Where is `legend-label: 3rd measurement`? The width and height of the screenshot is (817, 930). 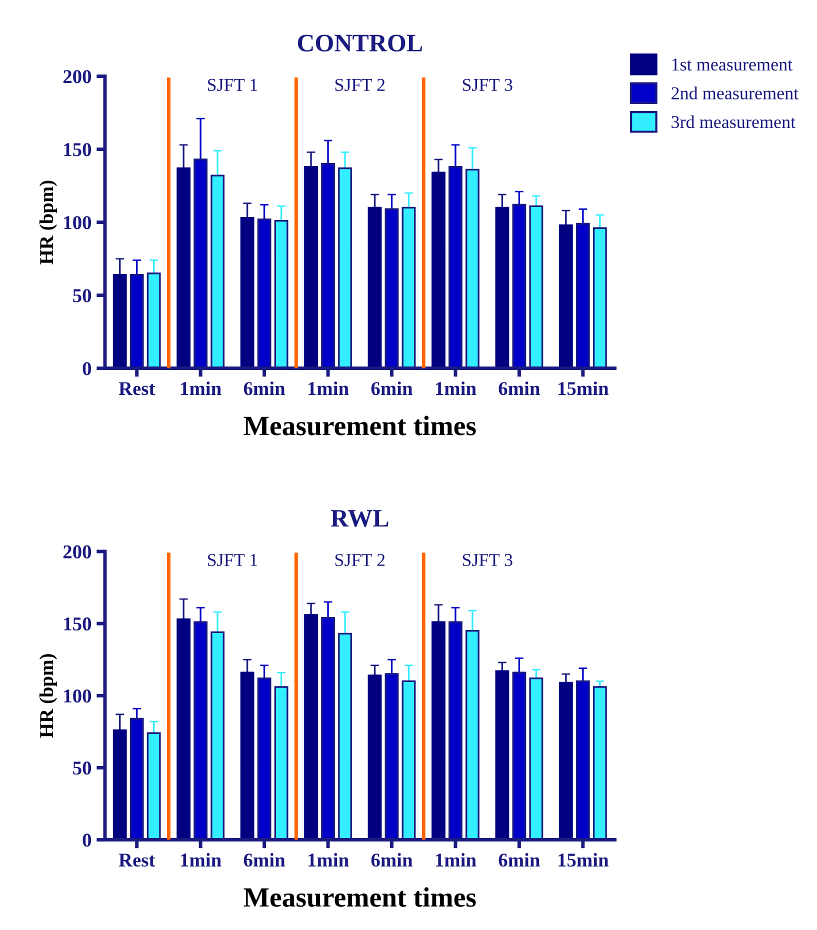 legend-label: 3rd measurement is located at coordinates (734, 121).